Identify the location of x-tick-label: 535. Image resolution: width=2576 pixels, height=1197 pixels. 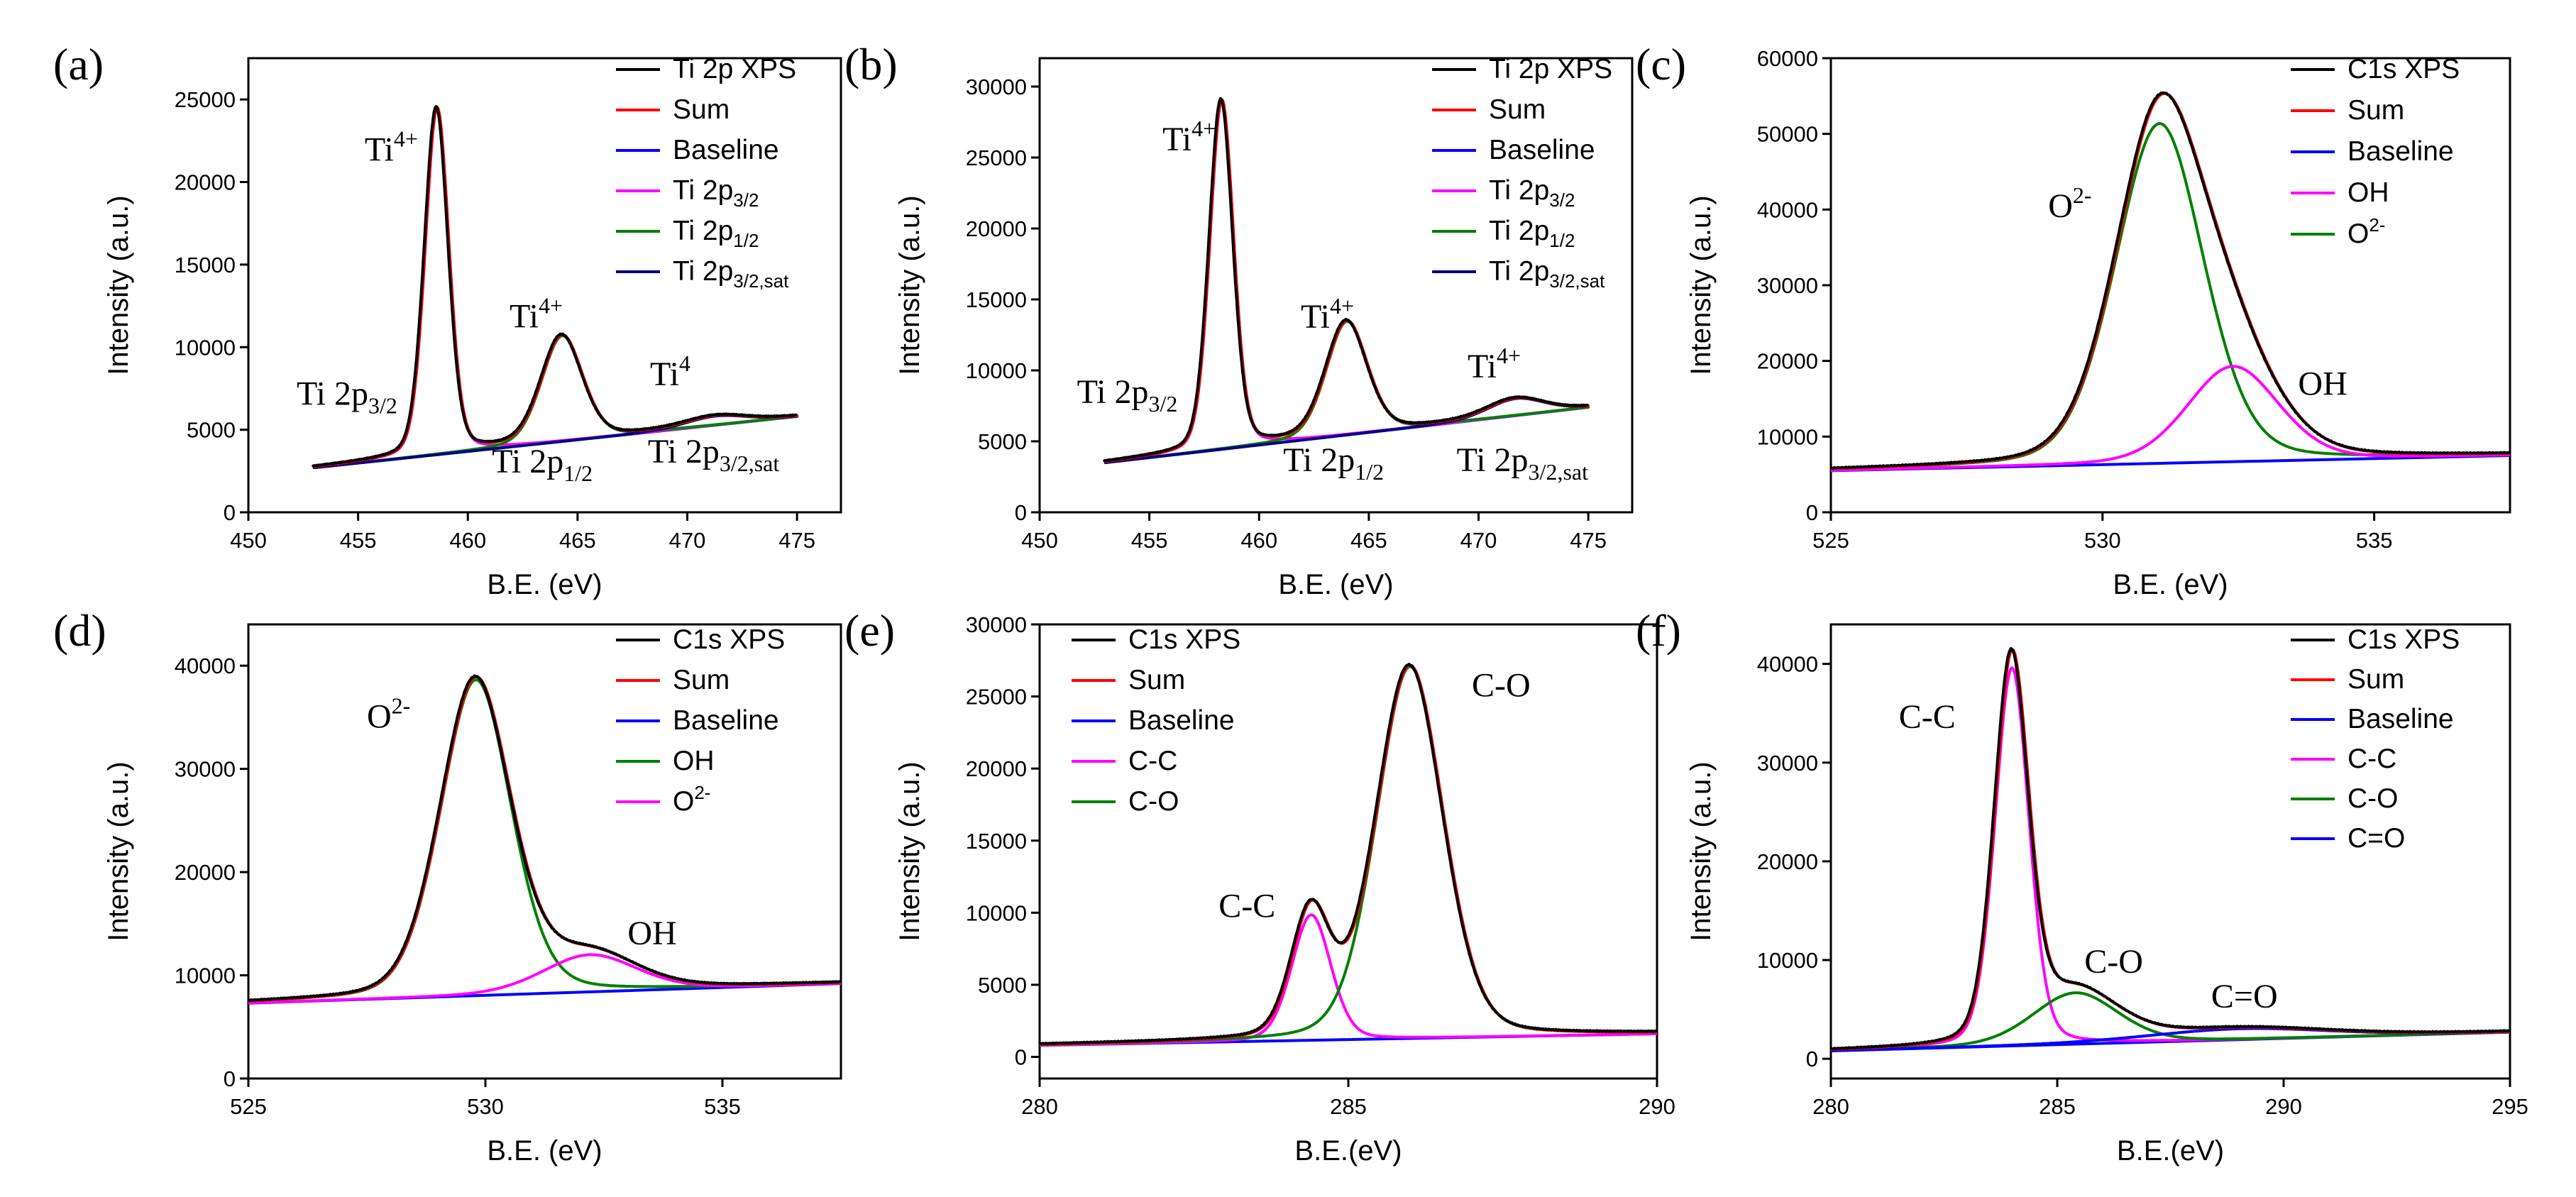
(722, 1106).